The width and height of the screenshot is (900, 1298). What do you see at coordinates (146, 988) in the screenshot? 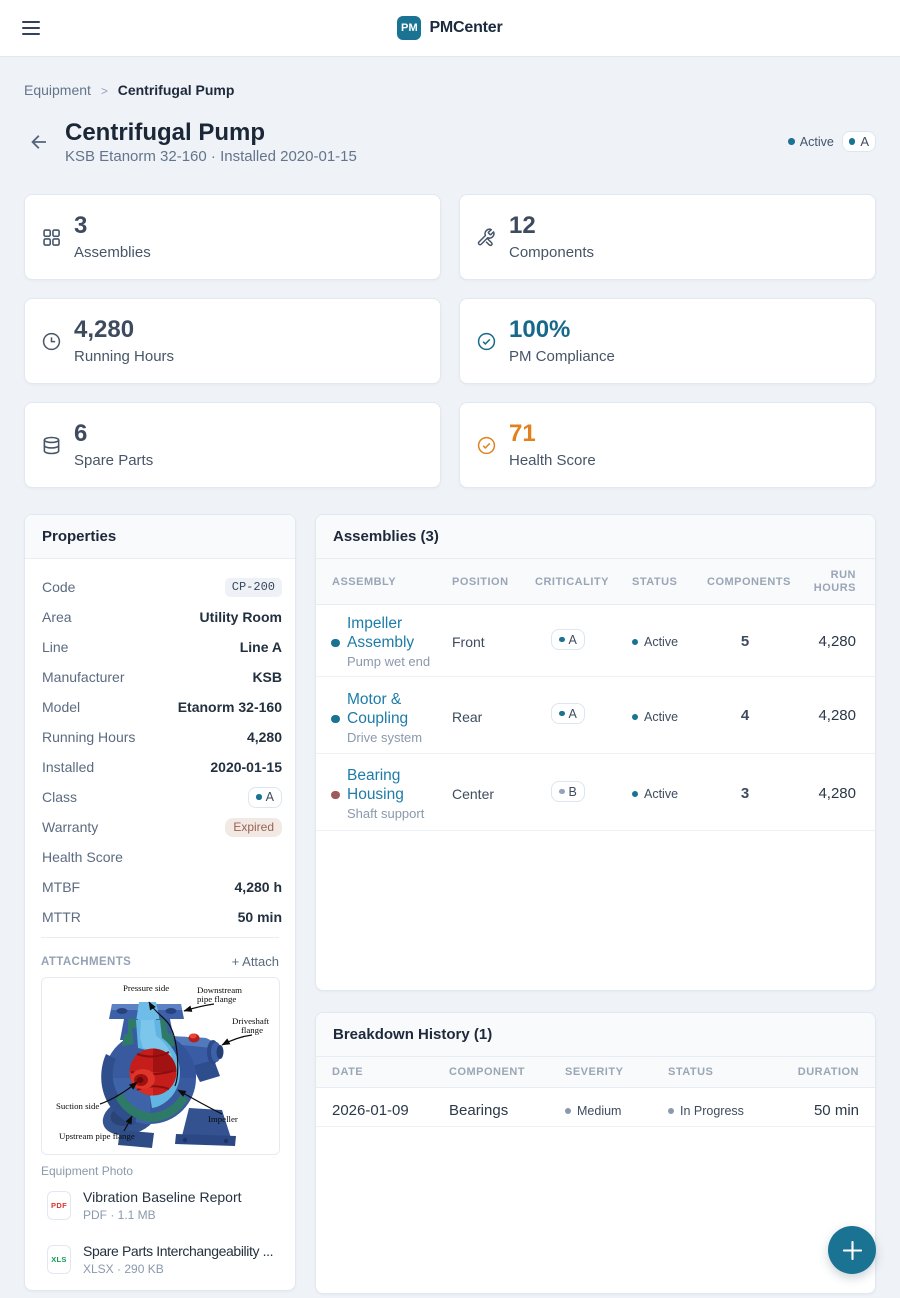
I see `svg-text: Pressure side` at bounding box center [146, 988].